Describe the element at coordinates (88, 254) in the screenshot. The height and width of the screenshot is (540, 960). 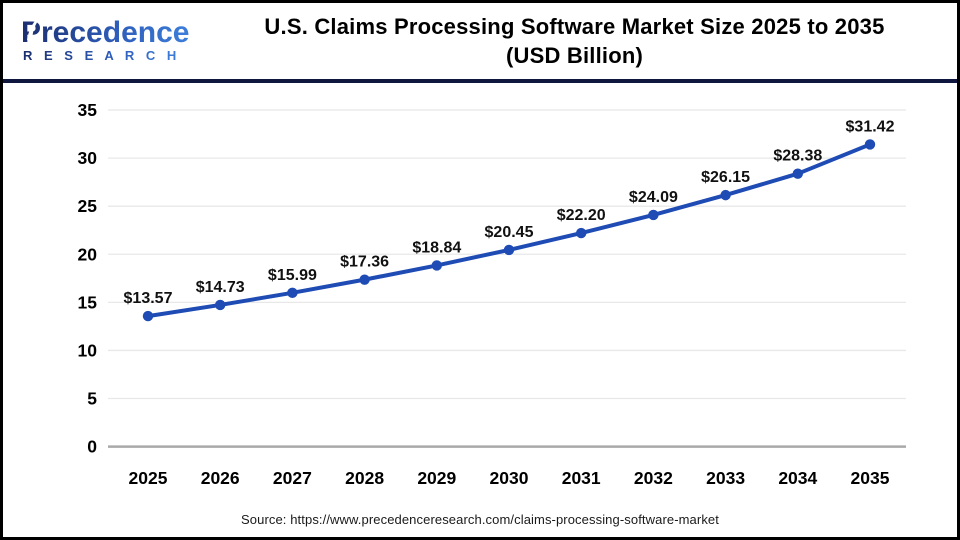
I see `y-axis-tick-label: 20` at that location.